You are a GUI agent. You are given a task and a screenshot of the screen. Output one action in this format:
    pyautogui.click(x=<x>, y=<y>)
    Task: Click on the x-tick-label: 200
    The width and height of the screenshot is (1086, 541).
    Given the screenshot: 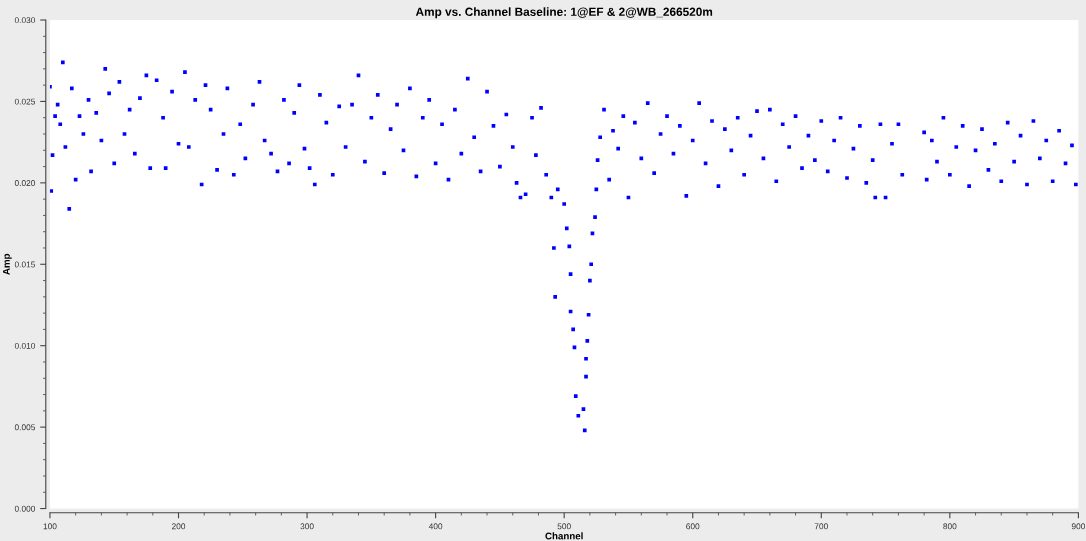 What is the action you would take?
    pyautogui.click(x=178, y=526)
    